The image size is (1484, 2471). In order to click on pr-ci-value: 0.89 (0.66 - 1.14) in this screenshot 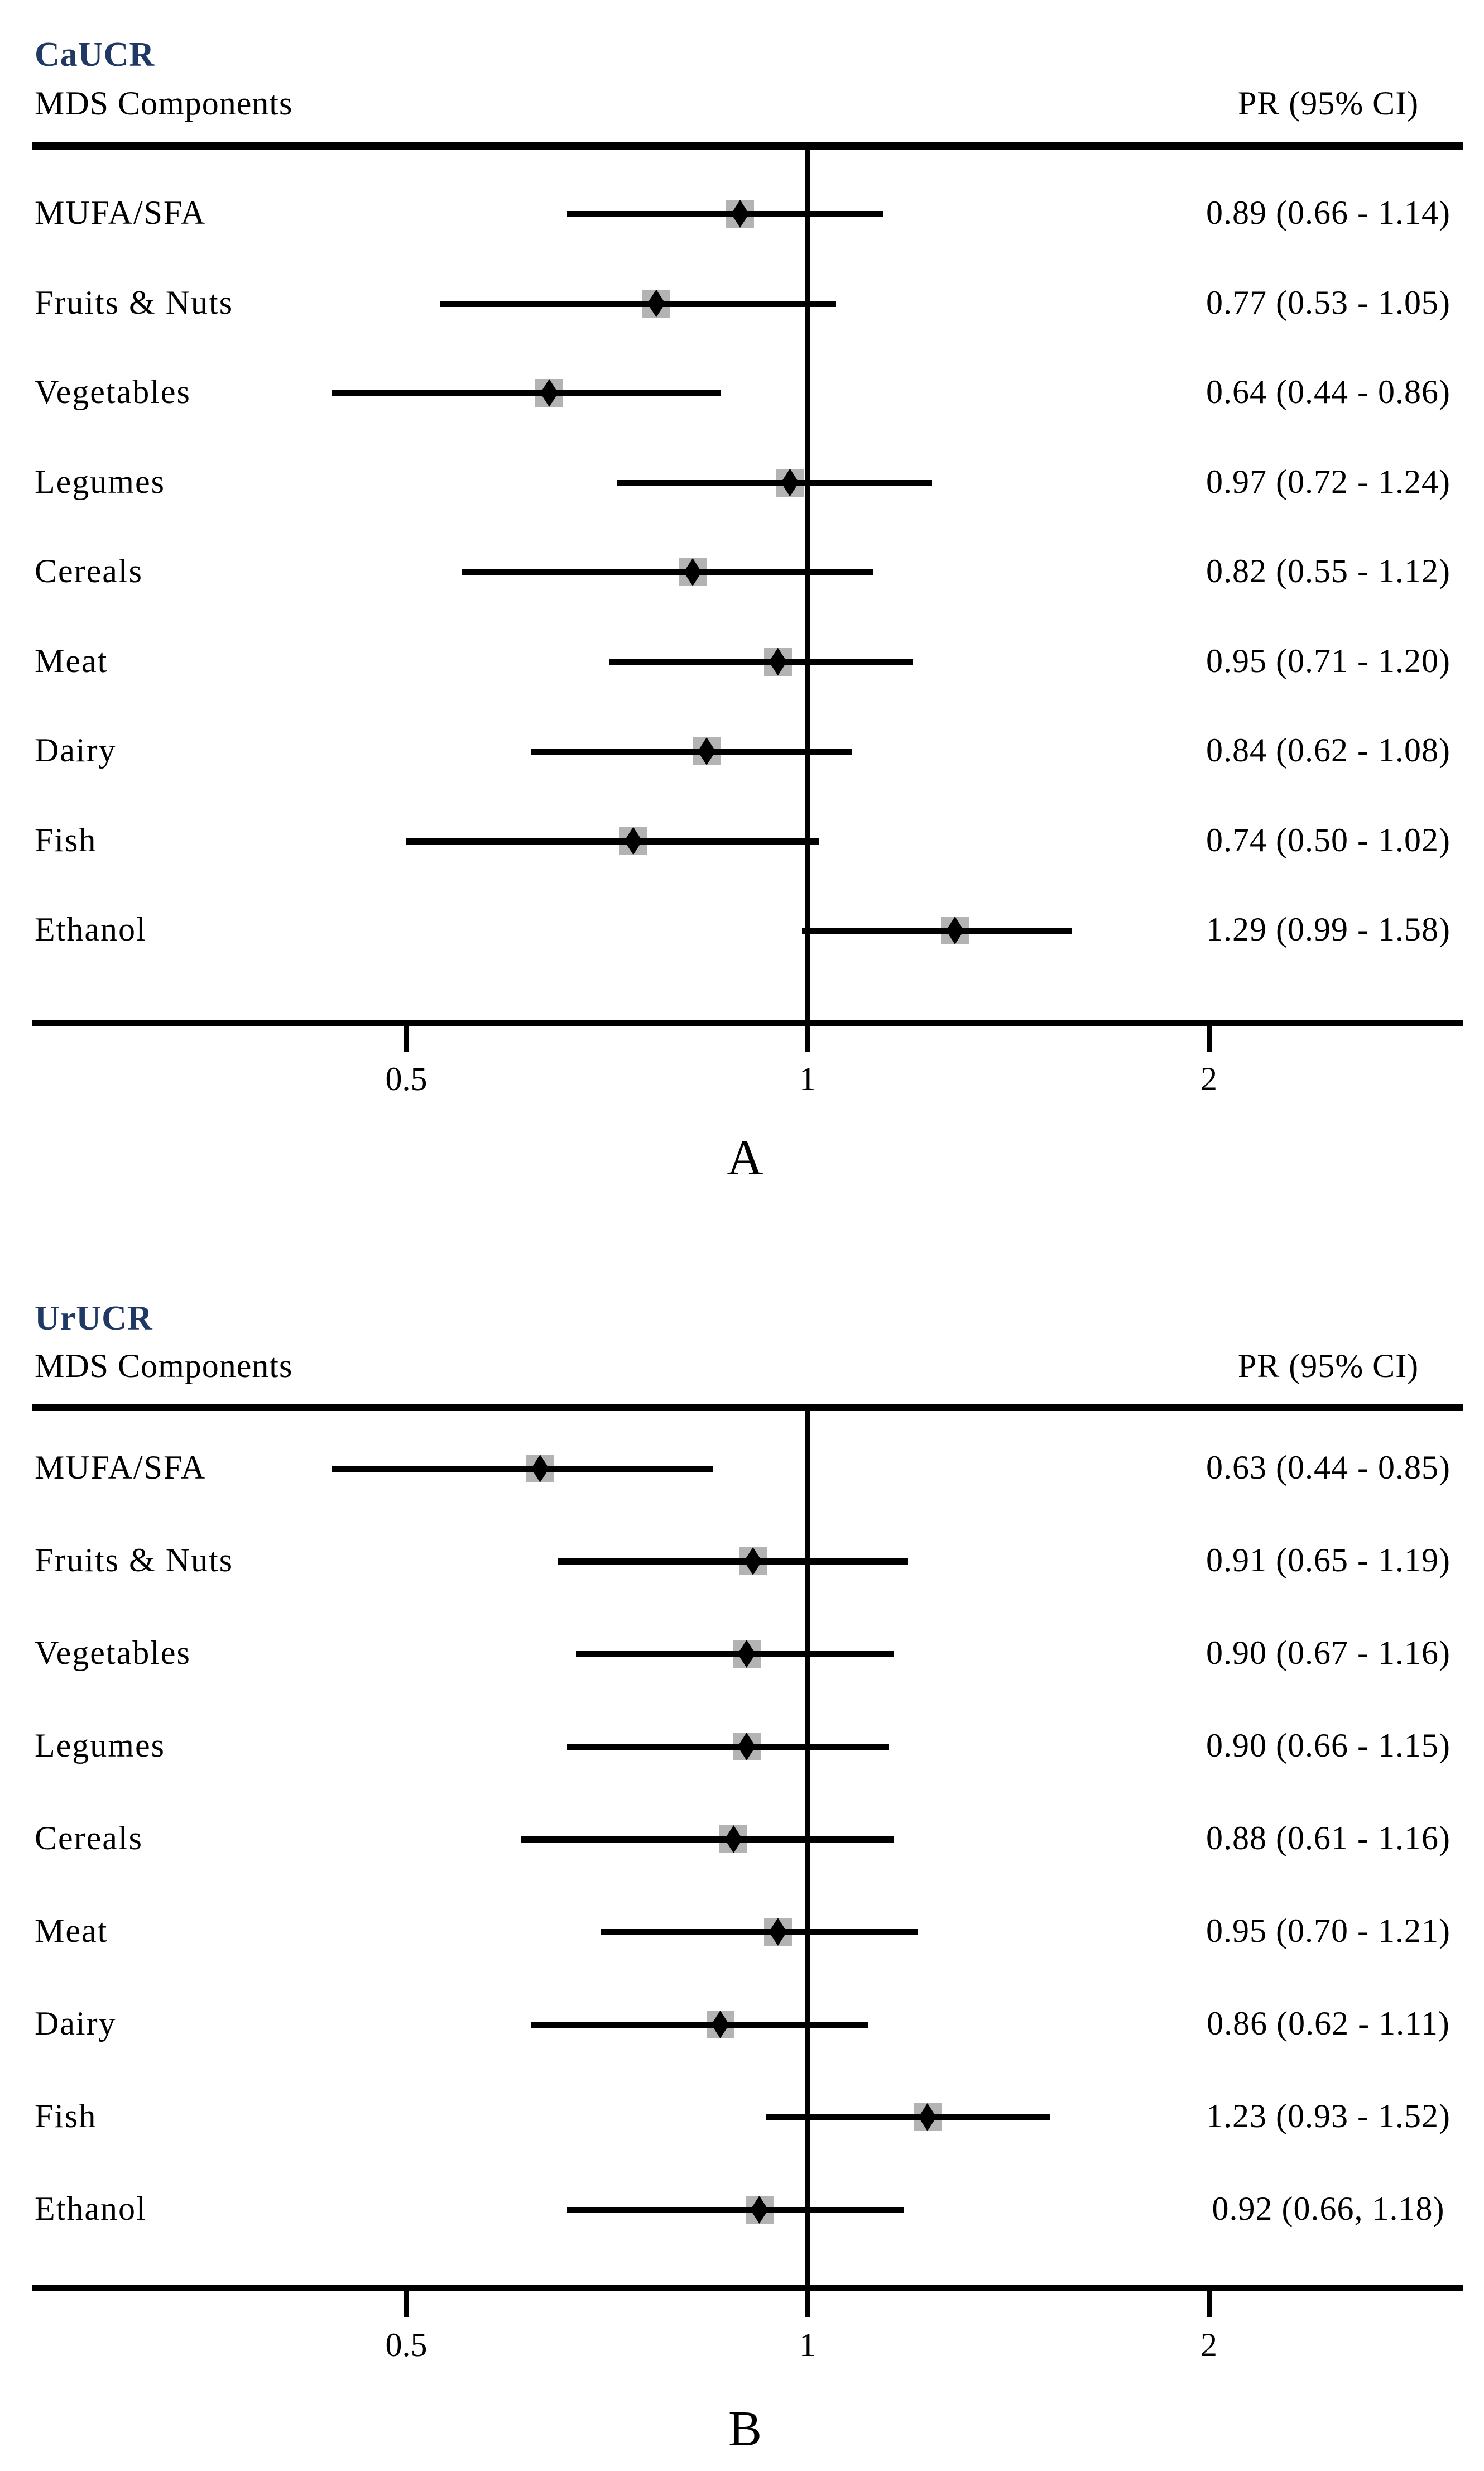, I will do `click(1329, 212)`.